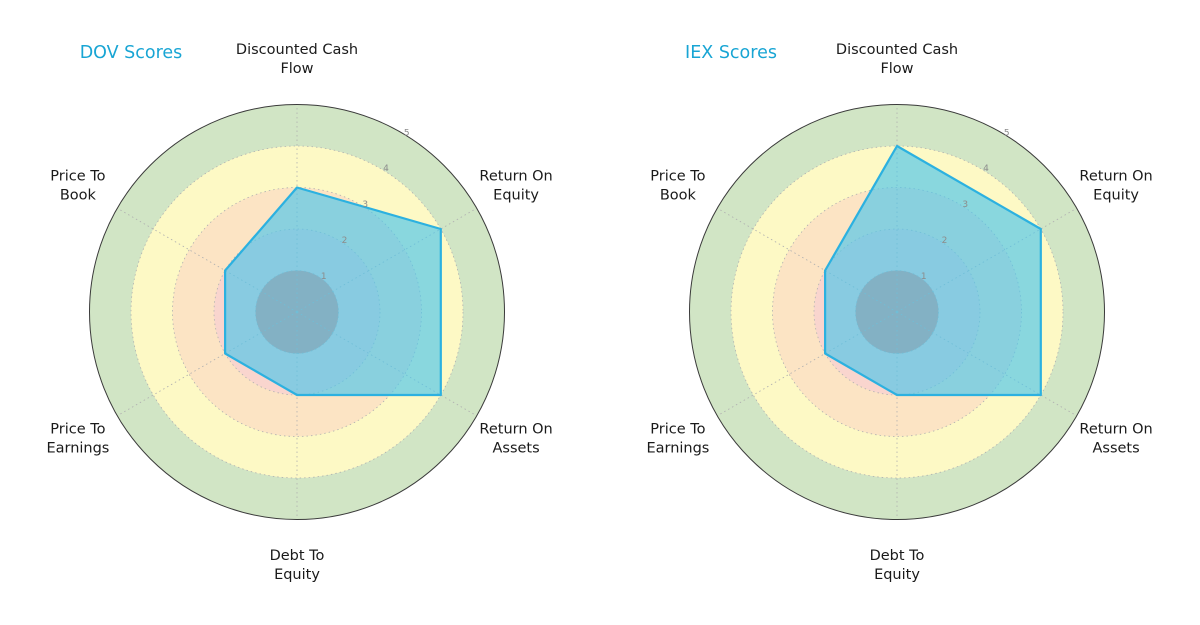  What do you see at coordinates (731, 53) in the screenshot?
I see `chart-title: IEX Scores` at bounding box center [731, 53].